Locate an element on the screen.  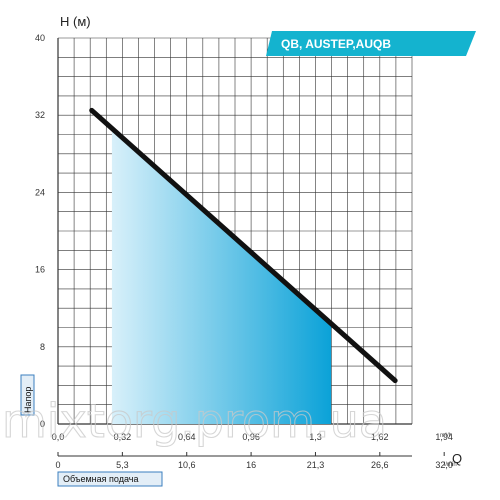
x-tick-label-m3h: 0,96 is located at coordinates (251, 437).